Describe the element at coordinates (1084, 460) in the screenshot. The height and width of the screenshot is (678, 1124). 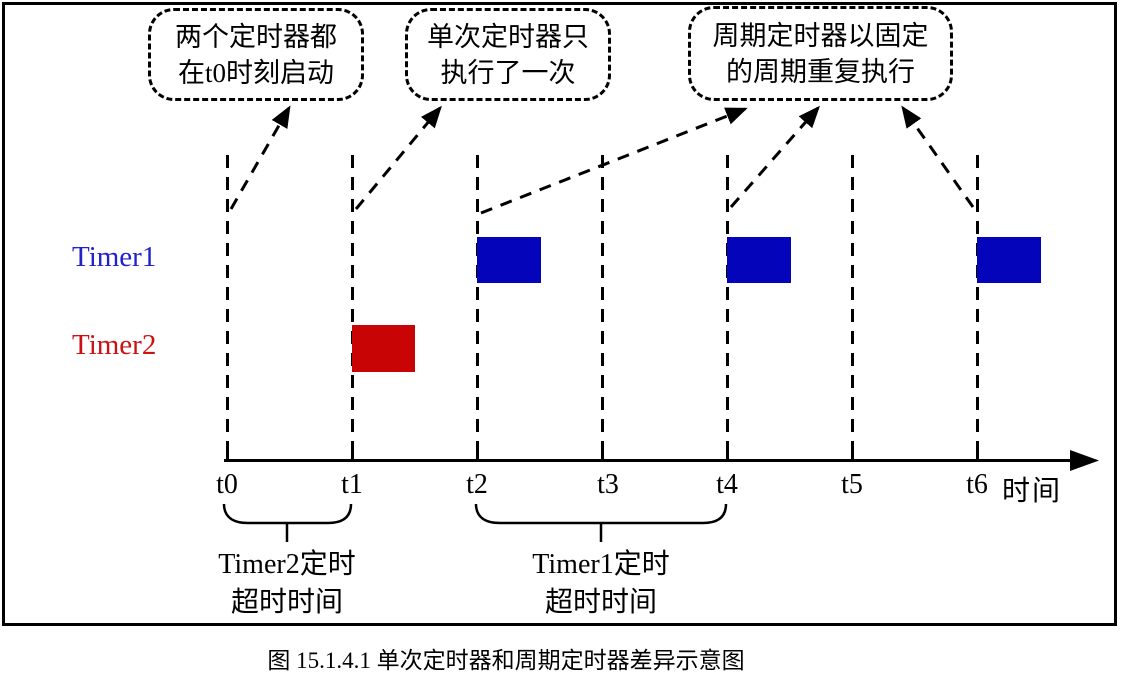
I see `axis-arrowhead-icon` at that location.